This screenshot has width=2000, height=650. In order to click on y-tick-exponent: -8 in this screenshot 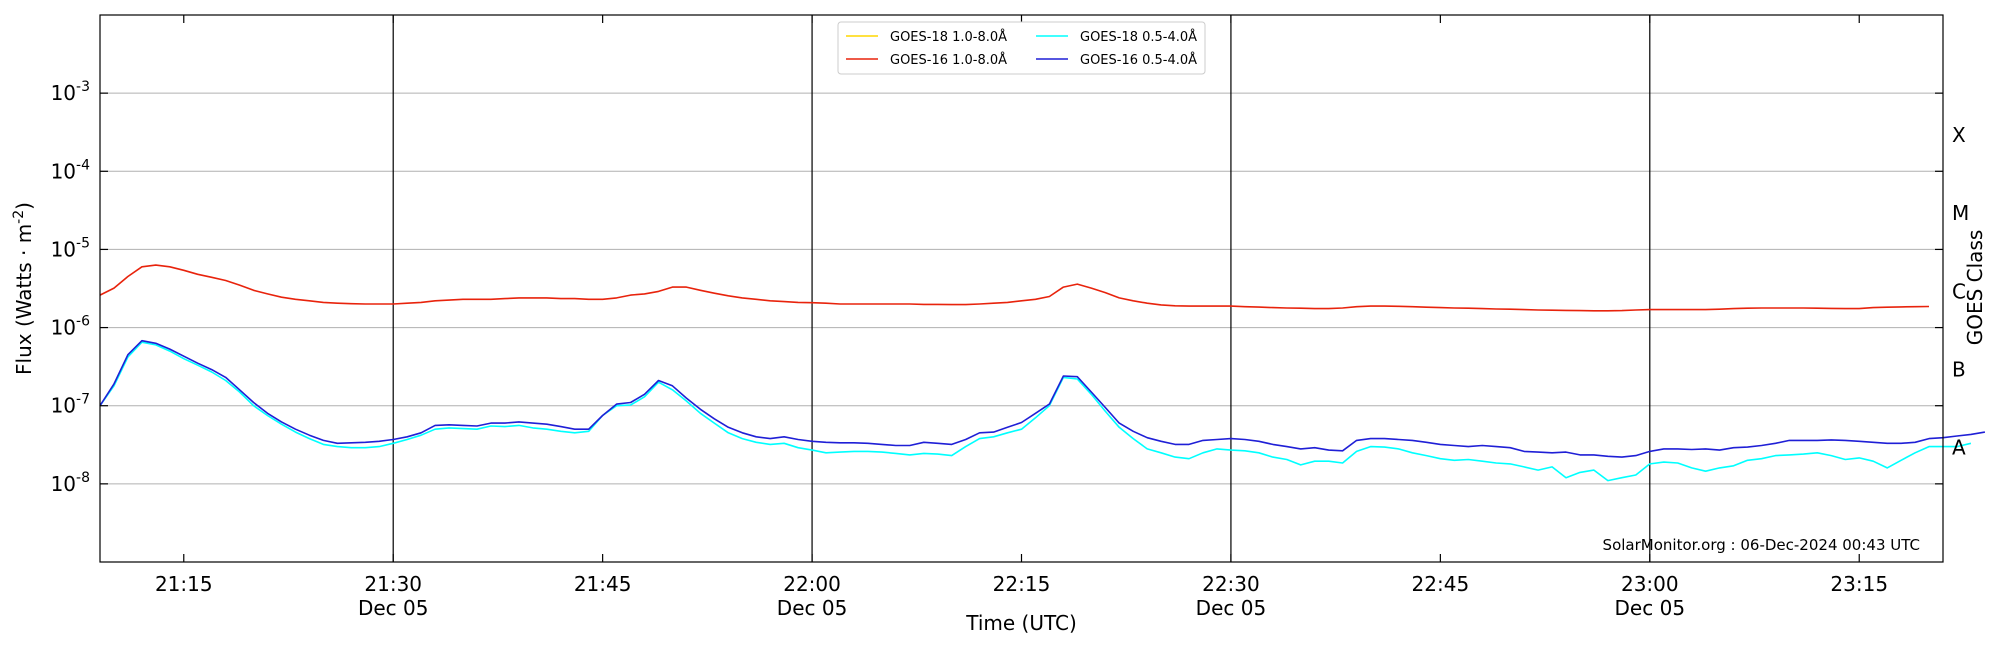, I will do `click(83, 478)`.